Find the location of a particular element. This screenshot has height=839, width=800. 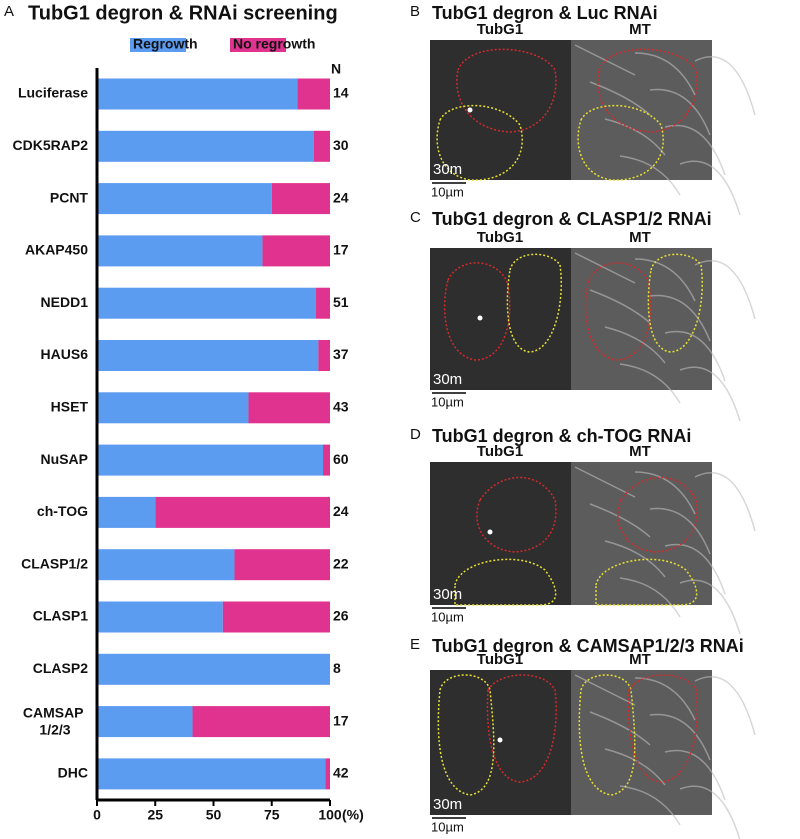

n-label: 22 is located at coordinates (341, 563).